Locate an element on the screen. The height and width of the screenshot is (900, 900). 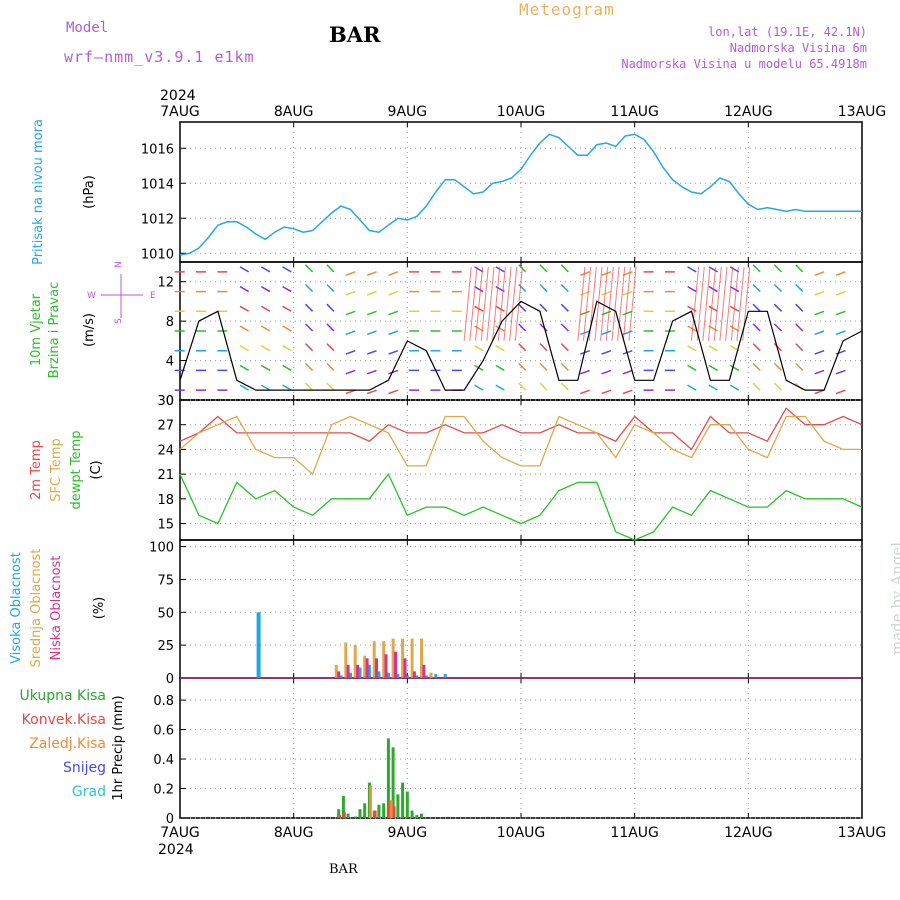
precip-legend-4: Grad is located at coordinates (89, 792).